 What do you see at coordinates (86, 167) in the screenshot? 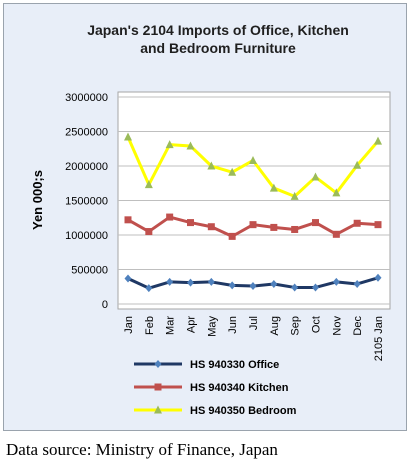
I see `y-tick-label: 2000000` at bounding box center [86, 167].